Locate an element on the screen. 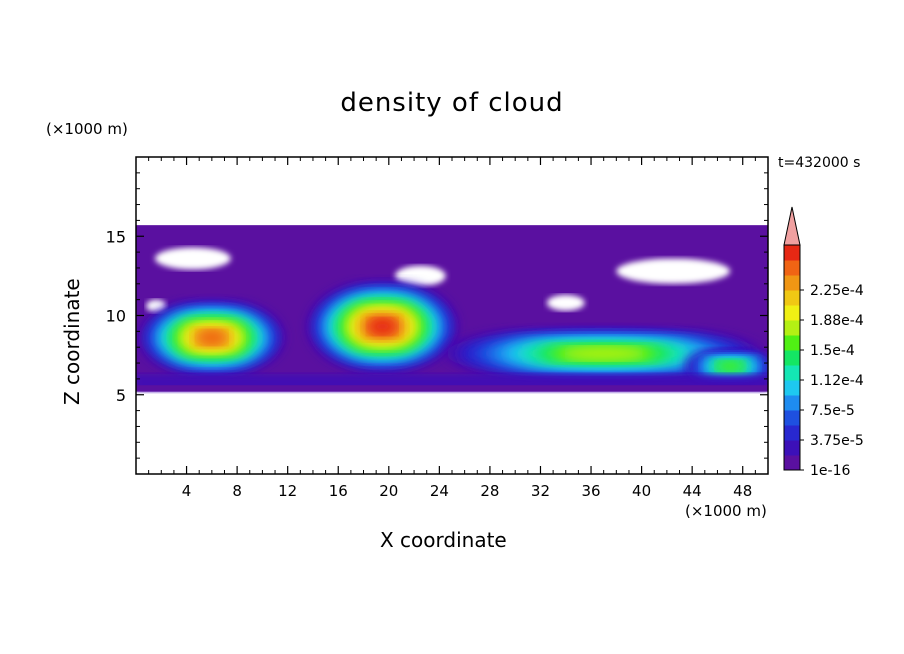 This screenshot has width=904, height=654. y-tick-label: 10 is located at coordinates (116, 316).